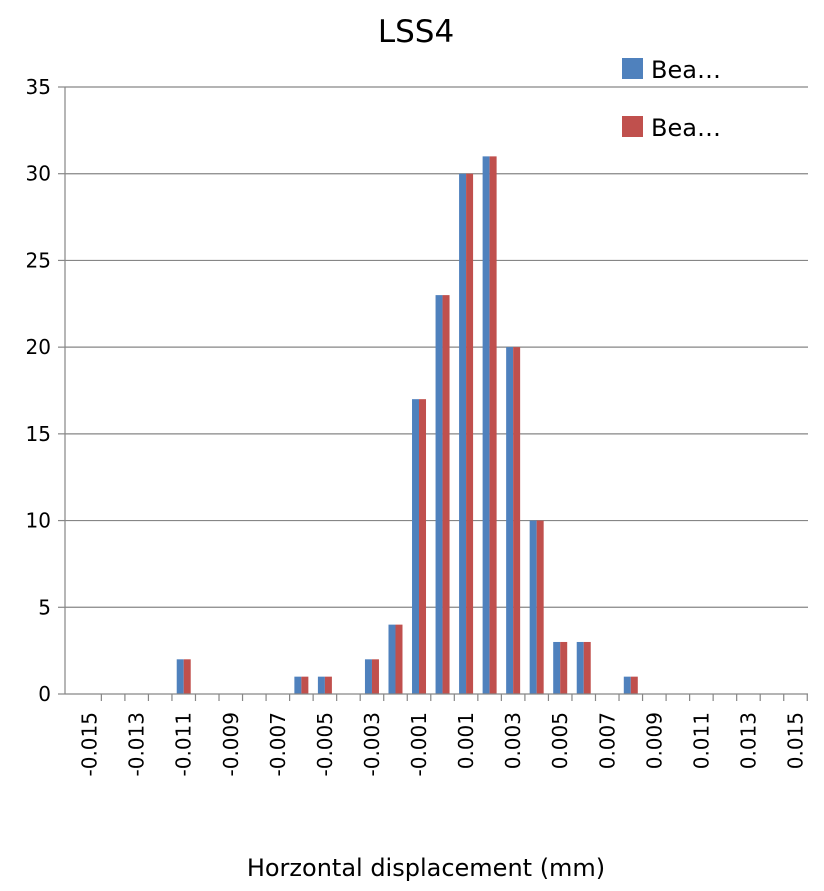 The width and height of the screenshot is (824, 891). I want to click on y-tick-label: 25, so click(38, 260).